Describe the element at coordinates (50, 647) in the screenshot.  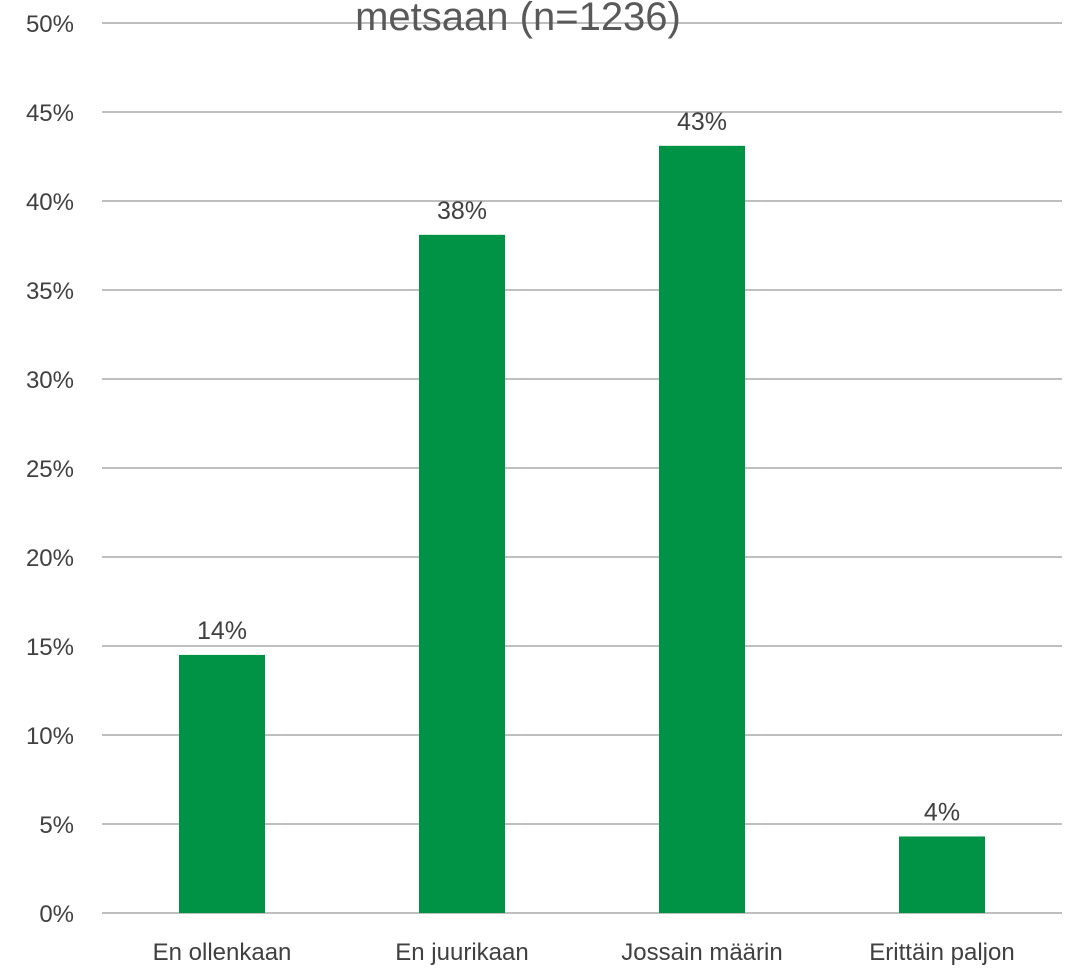
I see `y-tick-label: 15%` at that location.